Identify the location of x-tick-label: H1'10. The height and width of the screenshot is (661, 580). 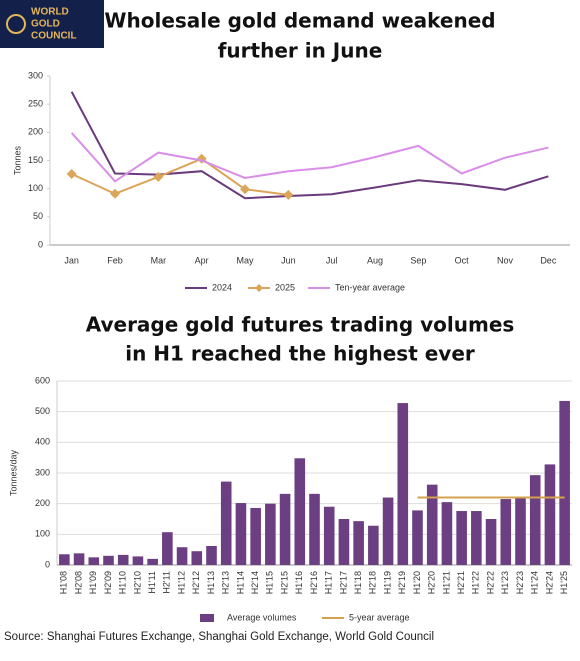
(123, 582).